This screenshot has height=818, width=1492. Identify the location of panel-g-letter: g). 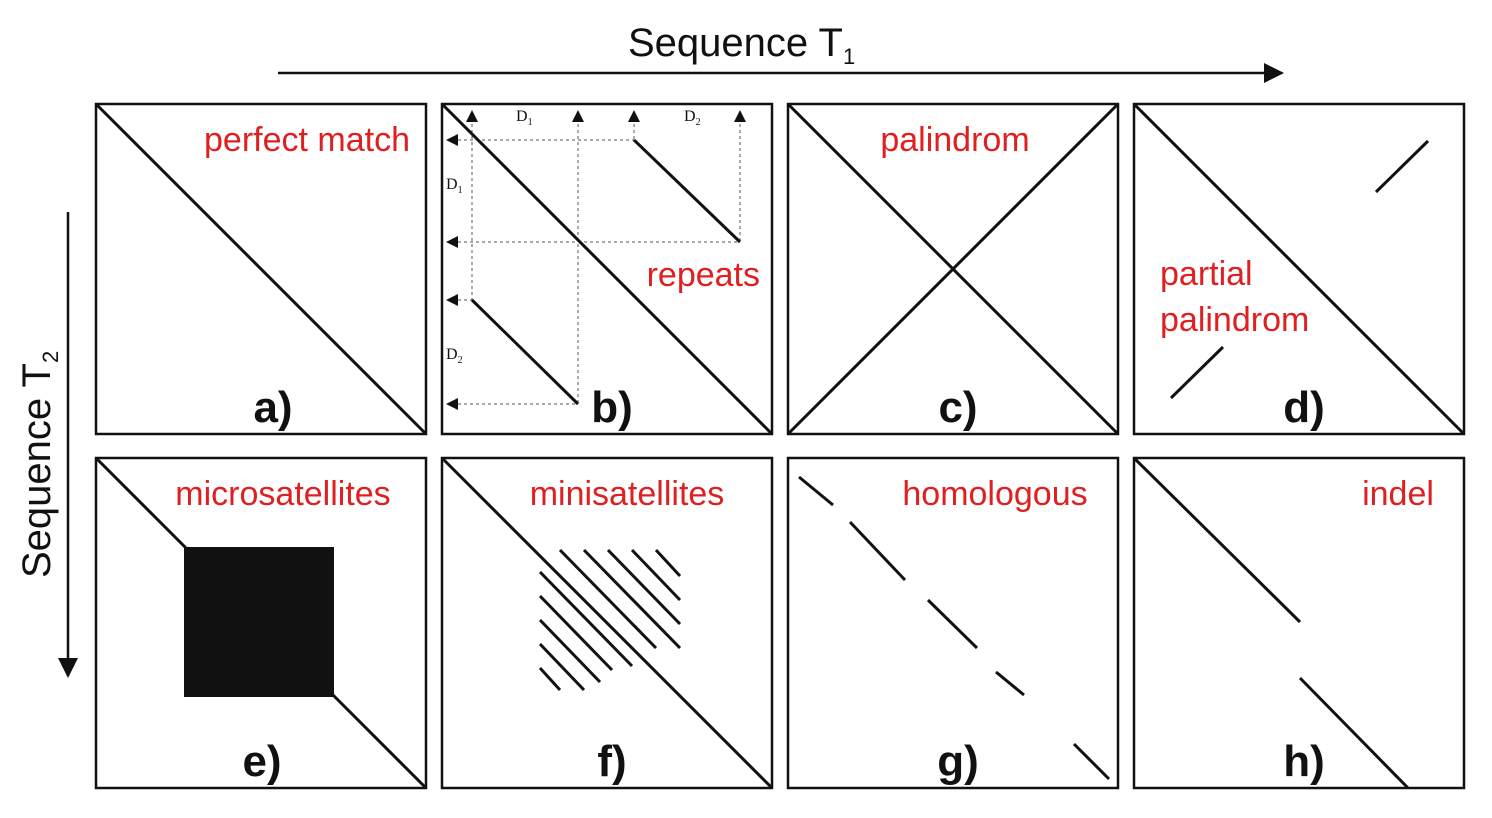
(958, 761).